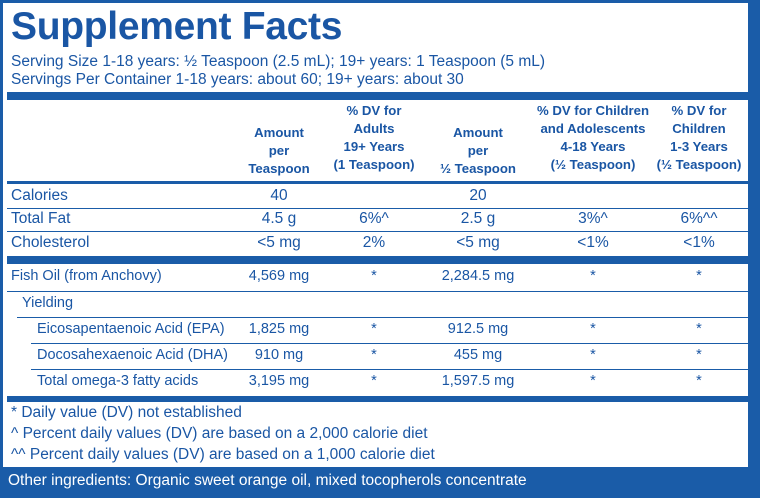  I want to click on dha-dv-children-1-3: *, so click(699, 355).